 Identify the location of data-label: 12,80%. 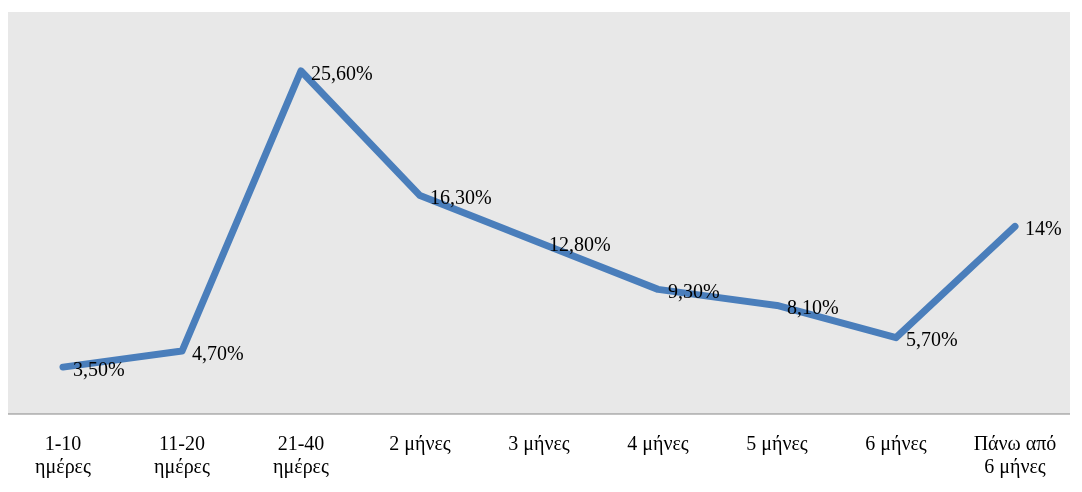
(580, 244).